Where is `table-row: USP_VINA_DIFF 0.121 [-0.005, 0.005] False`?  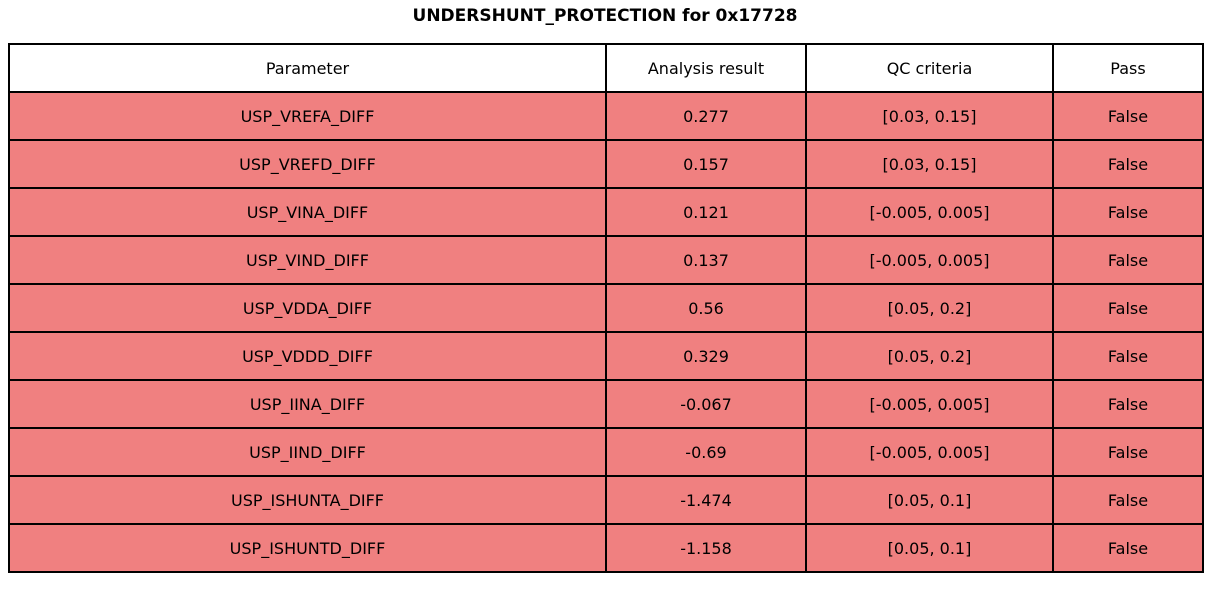 table-row: USP_VINA_DIFF 0.121 [-0.005, 0.005] False is located at coordinates (606, 212).